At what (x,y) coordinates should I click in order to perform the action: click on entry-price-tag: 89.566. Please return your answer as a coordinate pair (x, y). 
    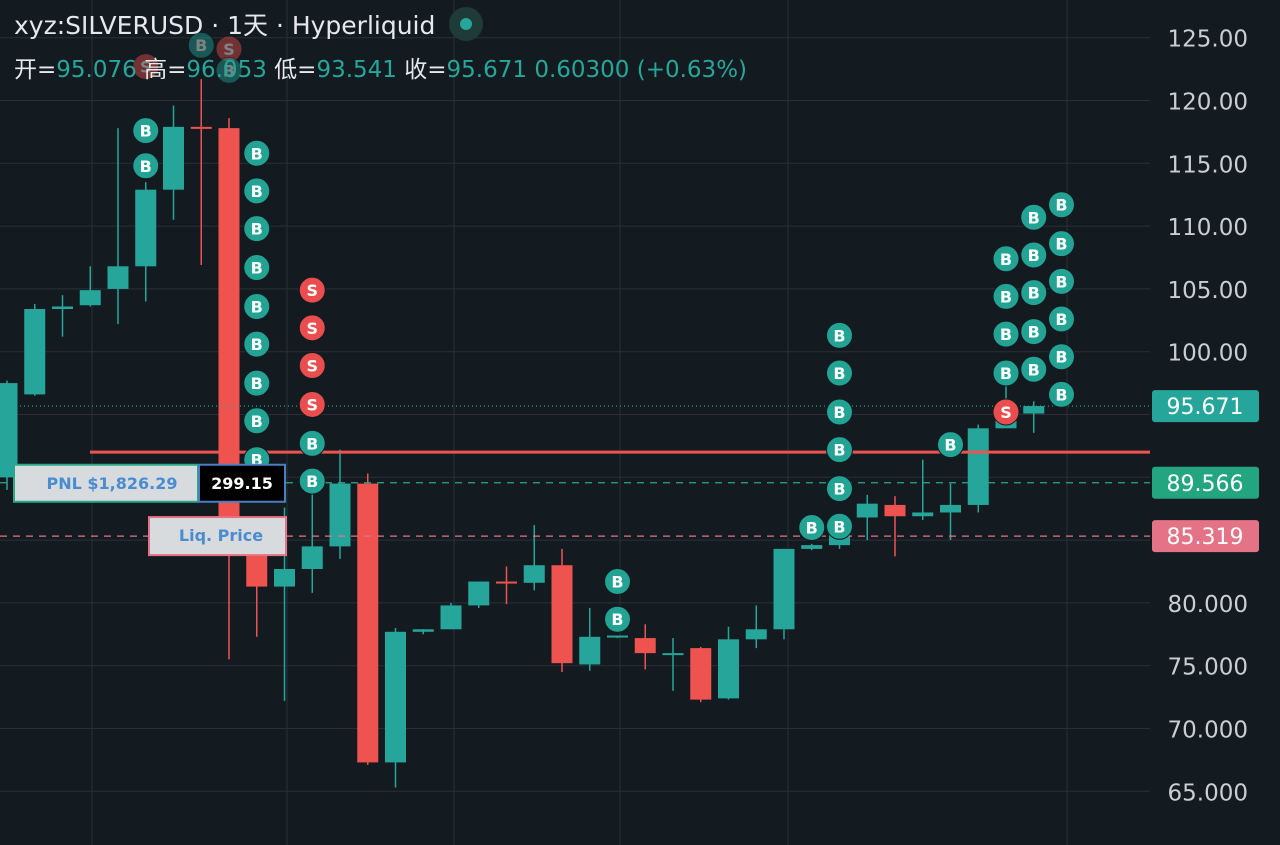
    Looking at the image, I should click on (1205, 482).